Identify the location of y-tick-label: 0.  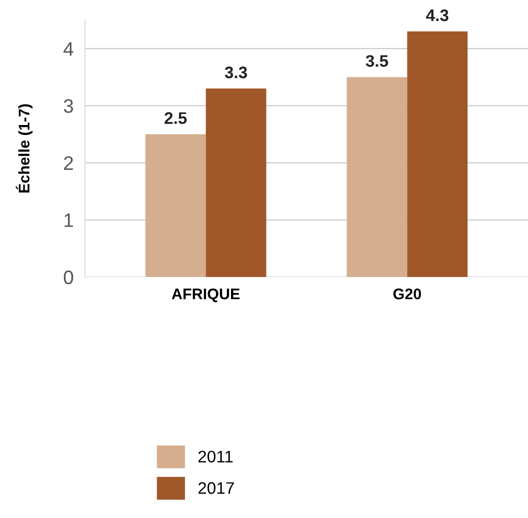
(69, 277).